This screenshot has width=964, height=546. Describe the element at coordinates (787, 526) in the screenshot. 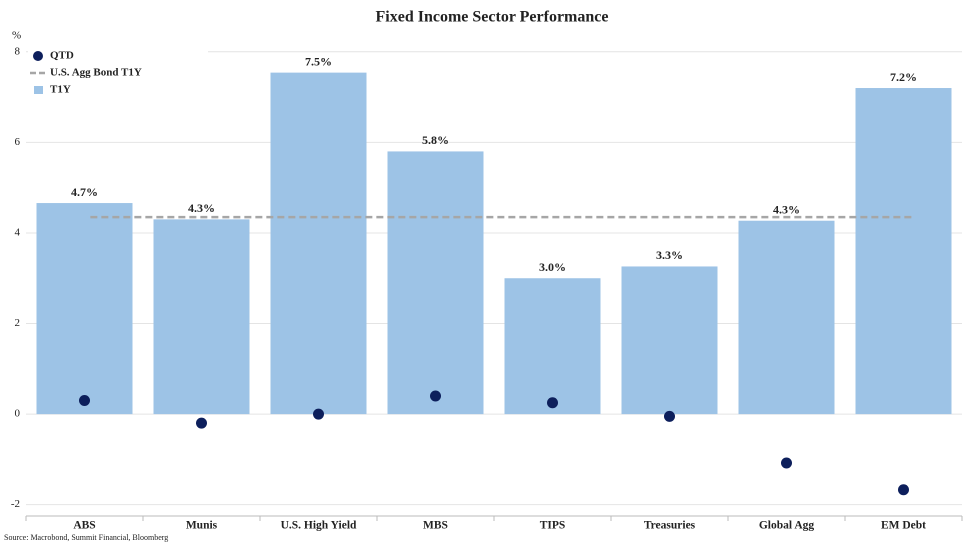

I see `x-tick-label: Global Agg` at that location.